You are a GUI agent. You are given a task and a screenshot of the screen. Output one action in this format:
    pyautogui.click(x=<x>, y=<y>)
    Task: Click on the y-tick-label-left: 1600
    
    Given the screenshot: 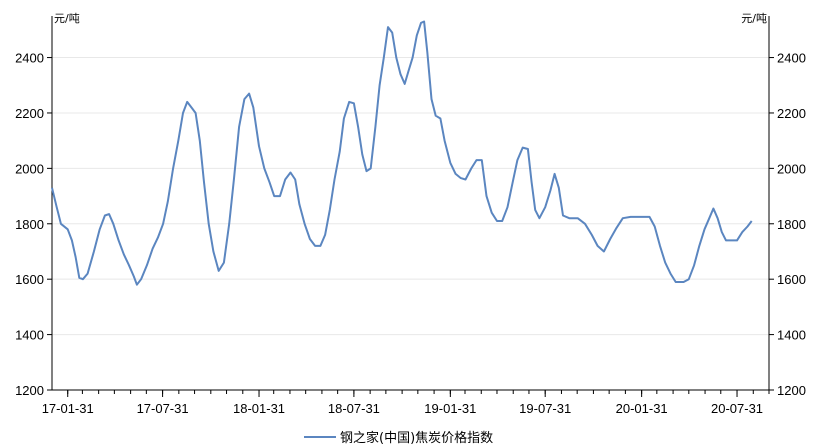 What is the action you would take?
    pyautogui.click(x=29, y=279)
    